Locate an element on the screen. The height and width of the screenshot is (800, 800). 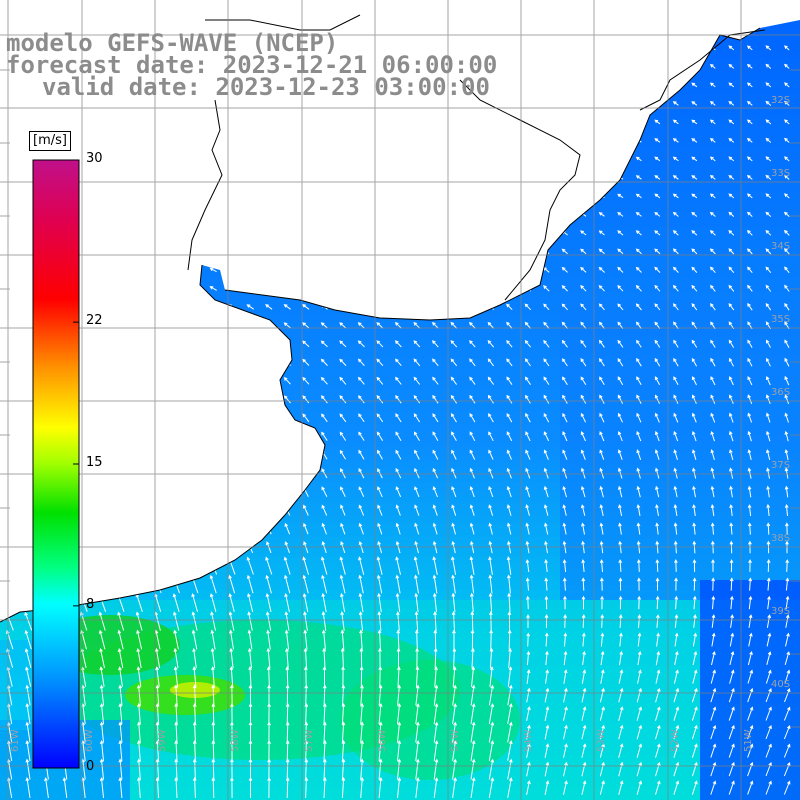
longitude-label: 53W is located at coordinates (601, 740).